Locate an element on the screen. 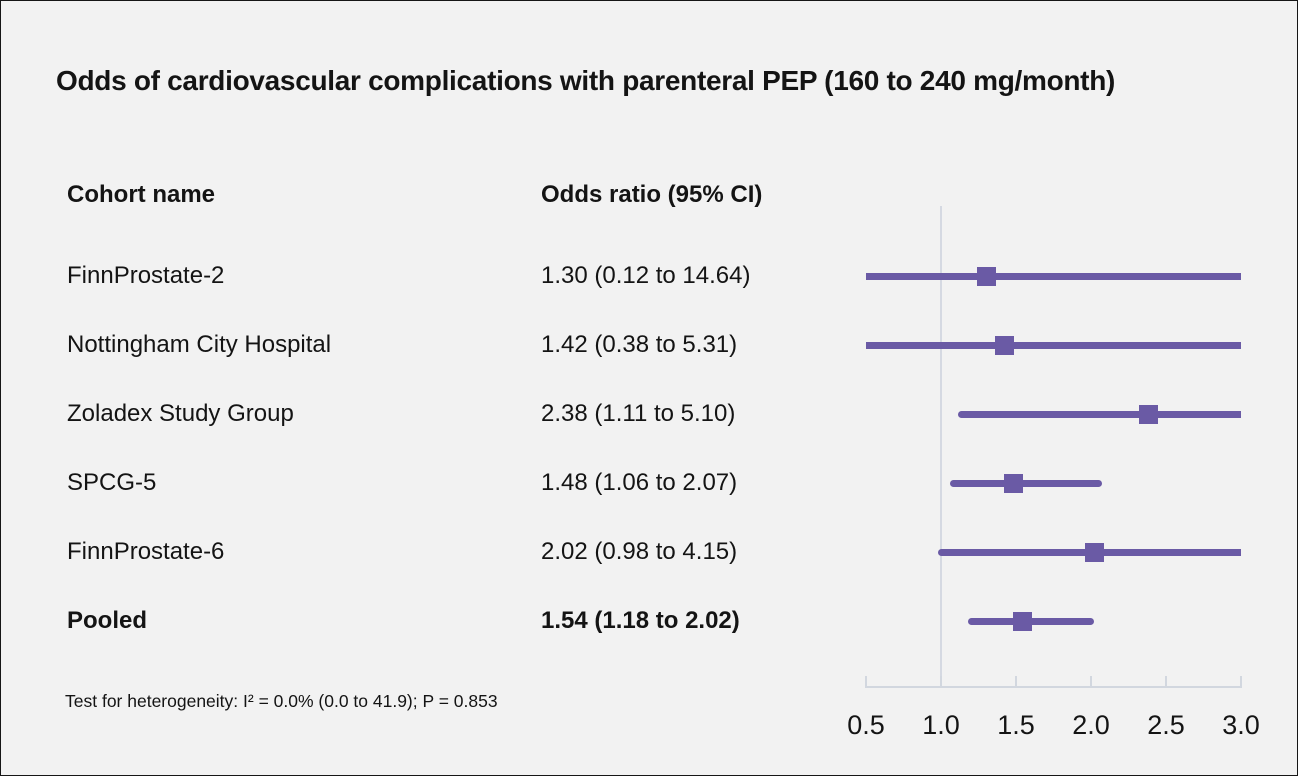  cohort-label: FinnProstate-2 is located at coordinates (146, 275).